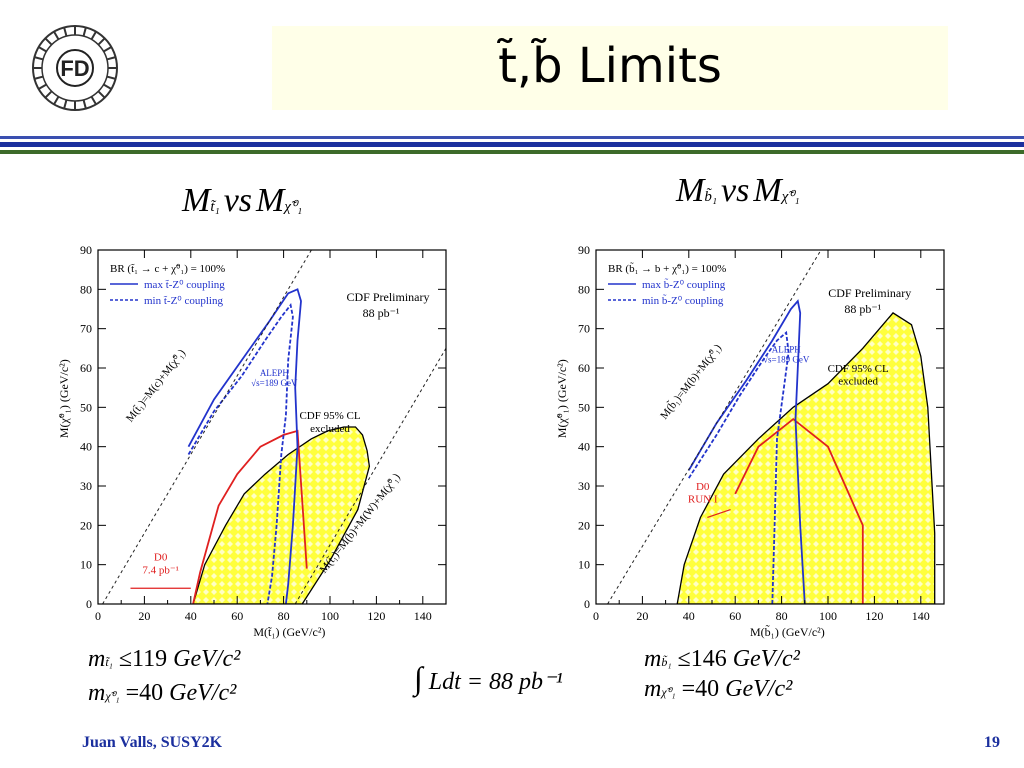  Describe the element at coordinates (858, 382) in the screenshot. I see `excluded-label-line: excluded` at that location.